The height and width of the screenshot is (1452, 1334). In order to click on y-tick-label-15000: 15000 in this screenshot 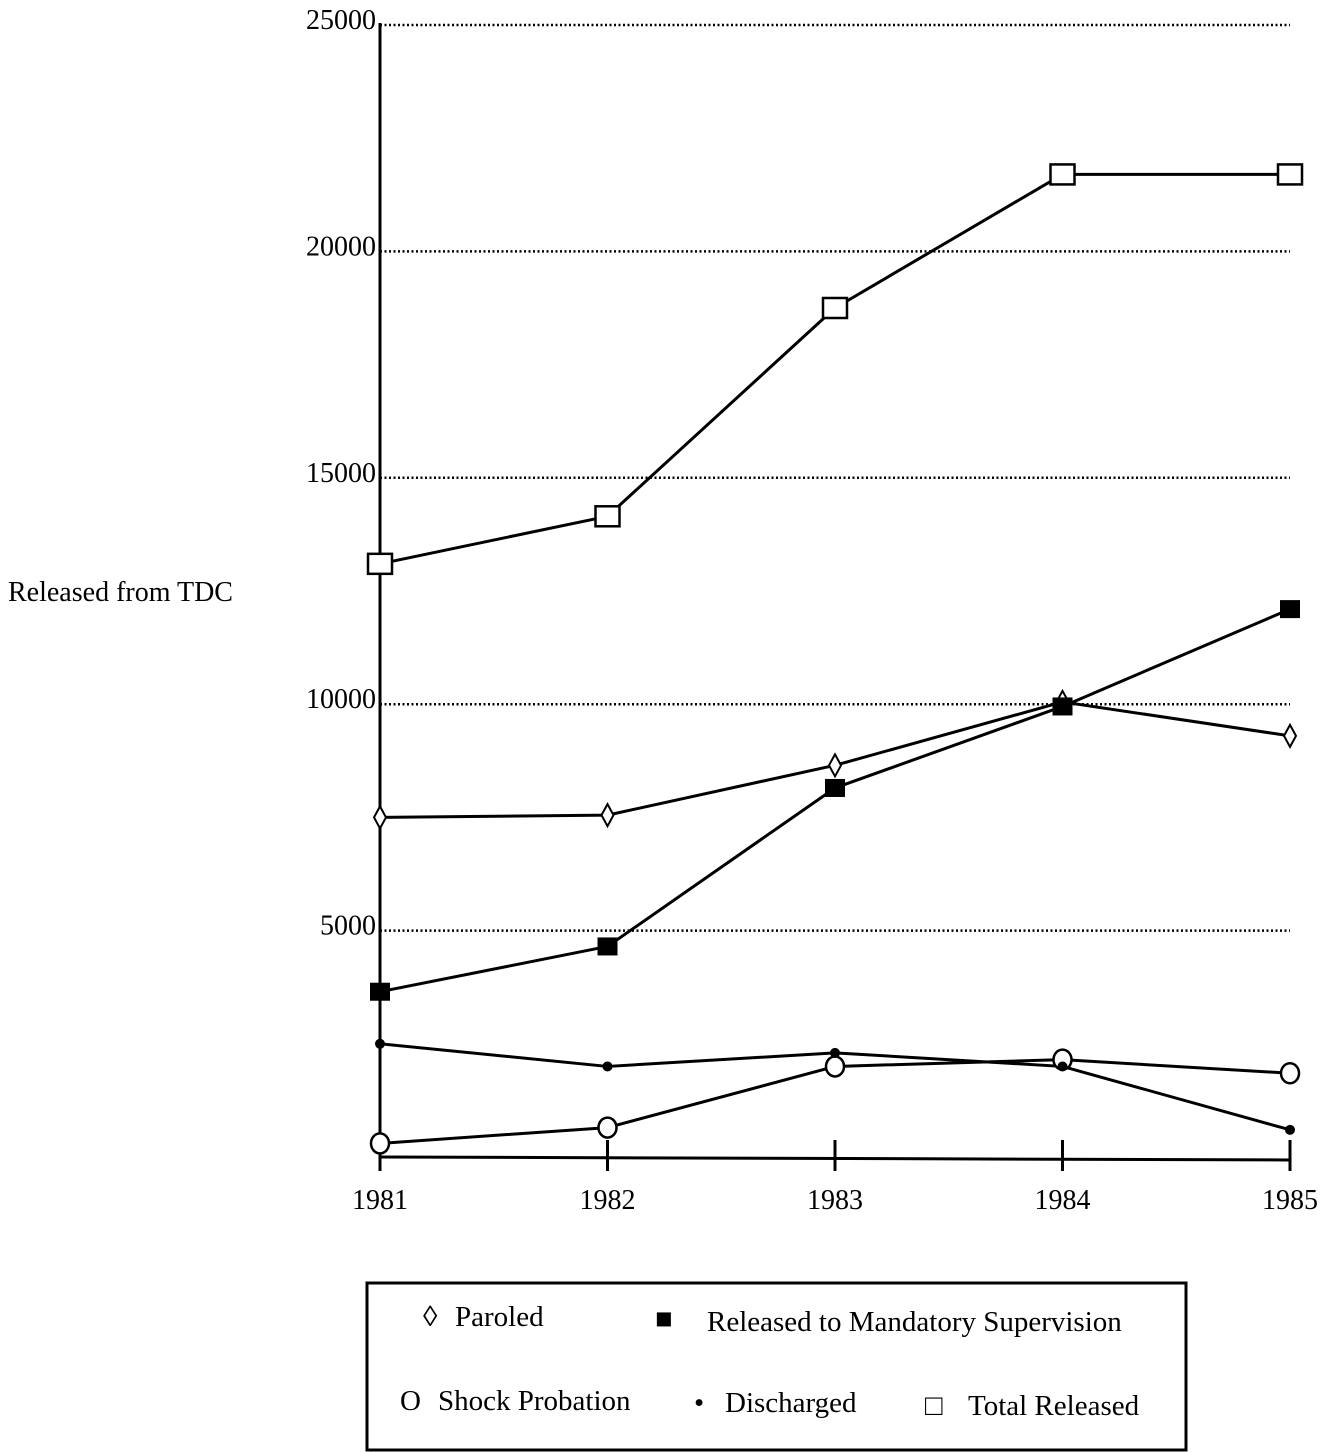, I will do `click(341, 473)`.